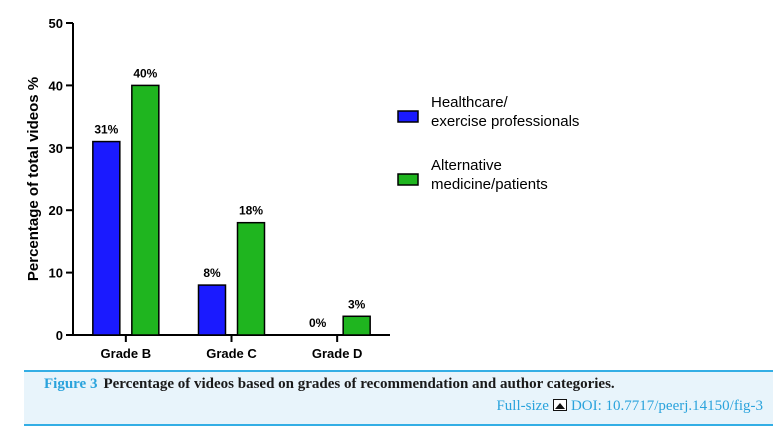 The image size is (783, 439). What do you see at coordinates (212, 273) in the screenshot?
I see `data-label: 8%` at bounding box center [212, 273].